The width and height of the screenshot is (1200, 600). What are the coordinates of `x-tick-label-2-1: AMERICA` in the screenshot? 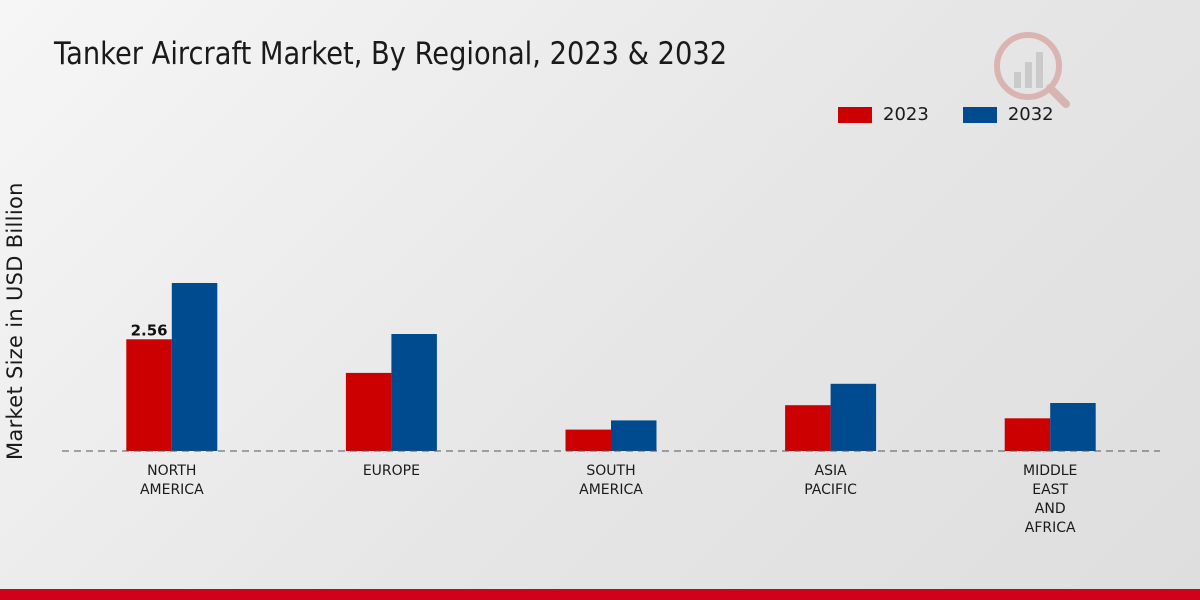 It's located at (611, 490).